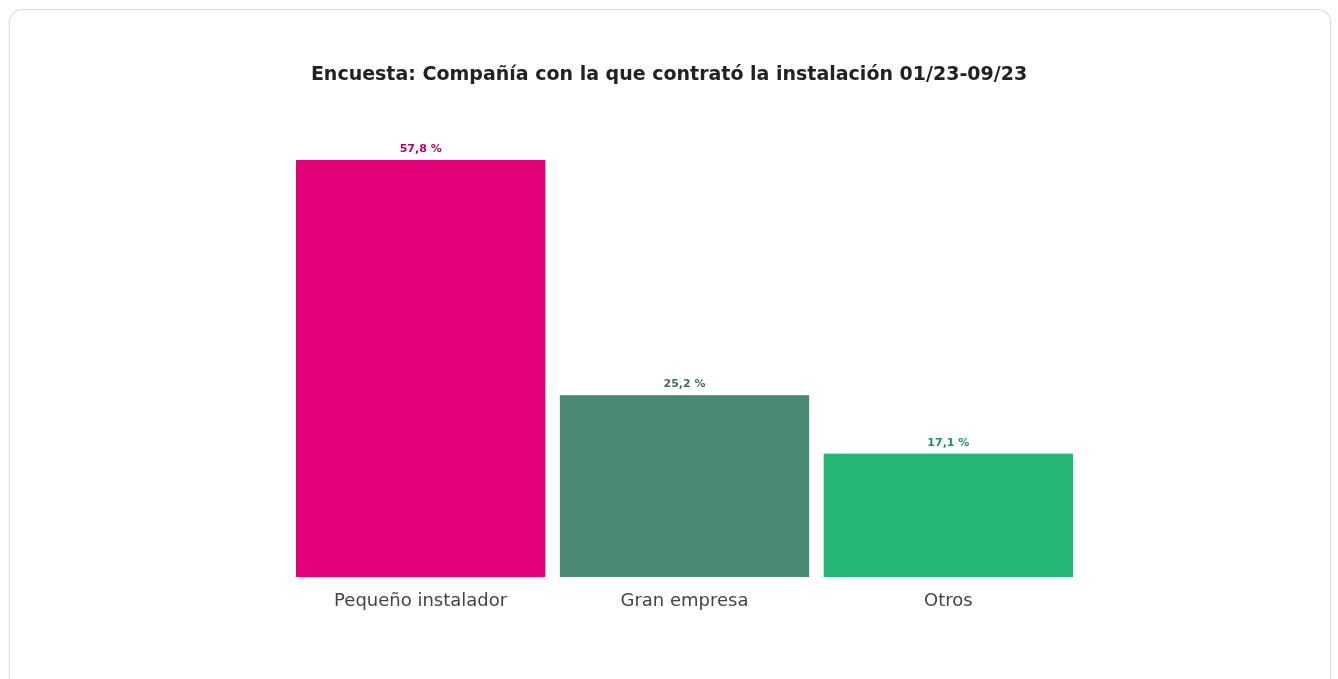 This screenshot has height=679, width=1338. What do you see at coordinates (684, 384) in the screenshot?
I see `data-label: 25,2 %` at bounding box center [684, 384].